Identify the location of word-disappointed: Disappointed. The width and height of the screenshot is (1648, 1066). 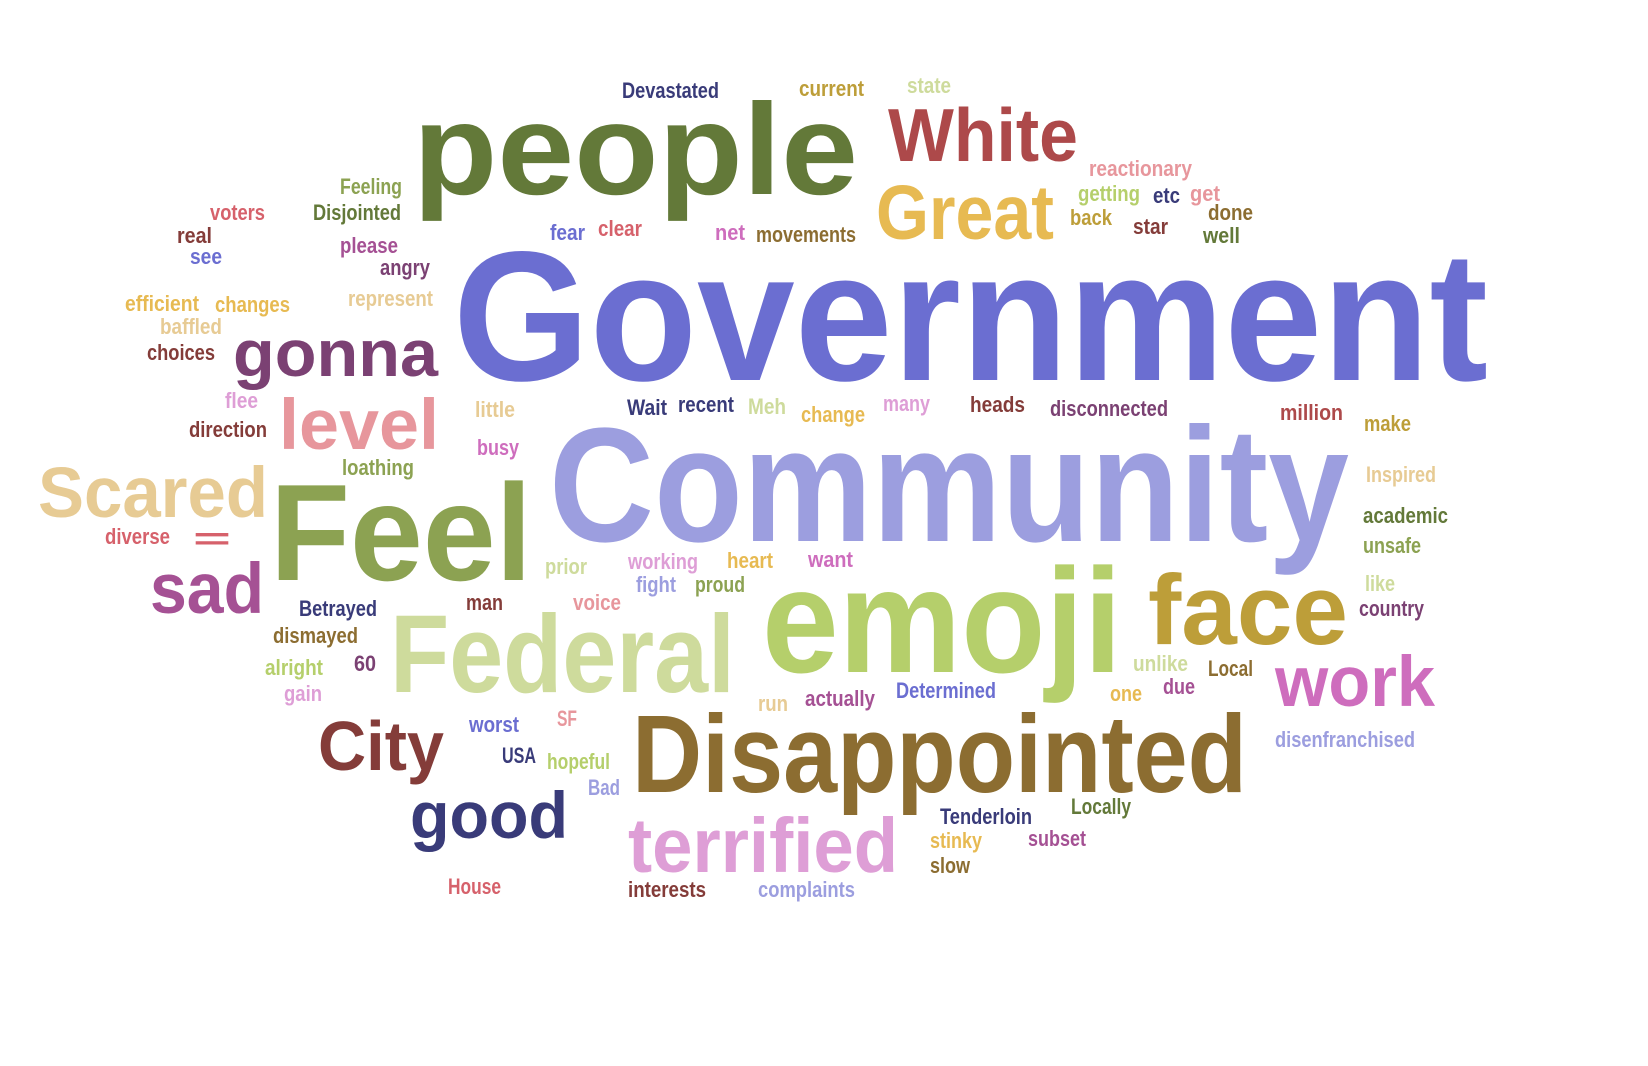
(939, 754).